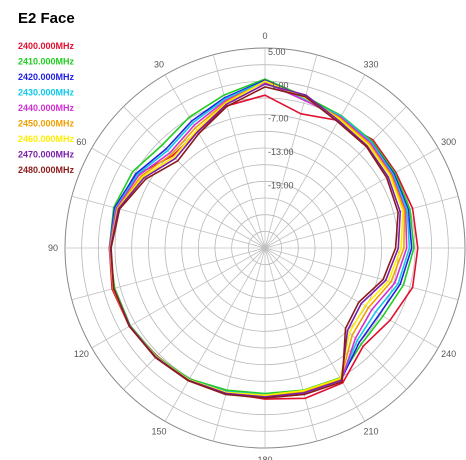  Describe the element at coordinates (46, 124) in the screenshot. I see `legend-entry: 2450.000MHz` at that location.